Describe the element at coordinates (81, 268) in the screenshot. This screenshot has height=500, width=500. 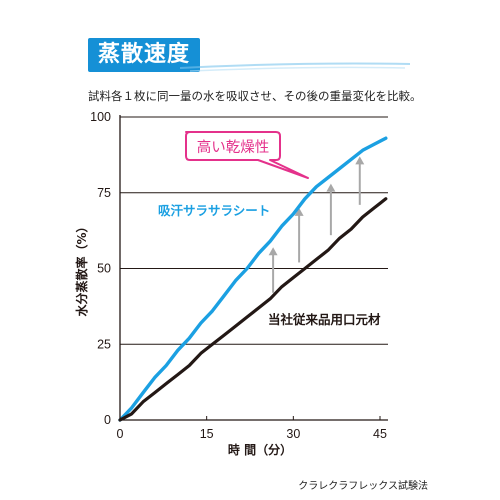
I see `y-axis-title: 水分蒸散率（%）` at that location.